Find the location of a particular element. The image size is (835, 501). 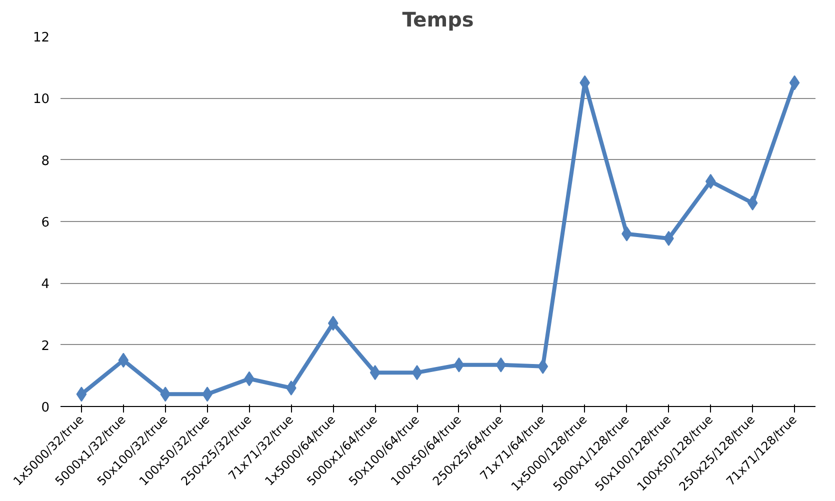

y-tick-label: 8 is located at coordinates (45, 161).